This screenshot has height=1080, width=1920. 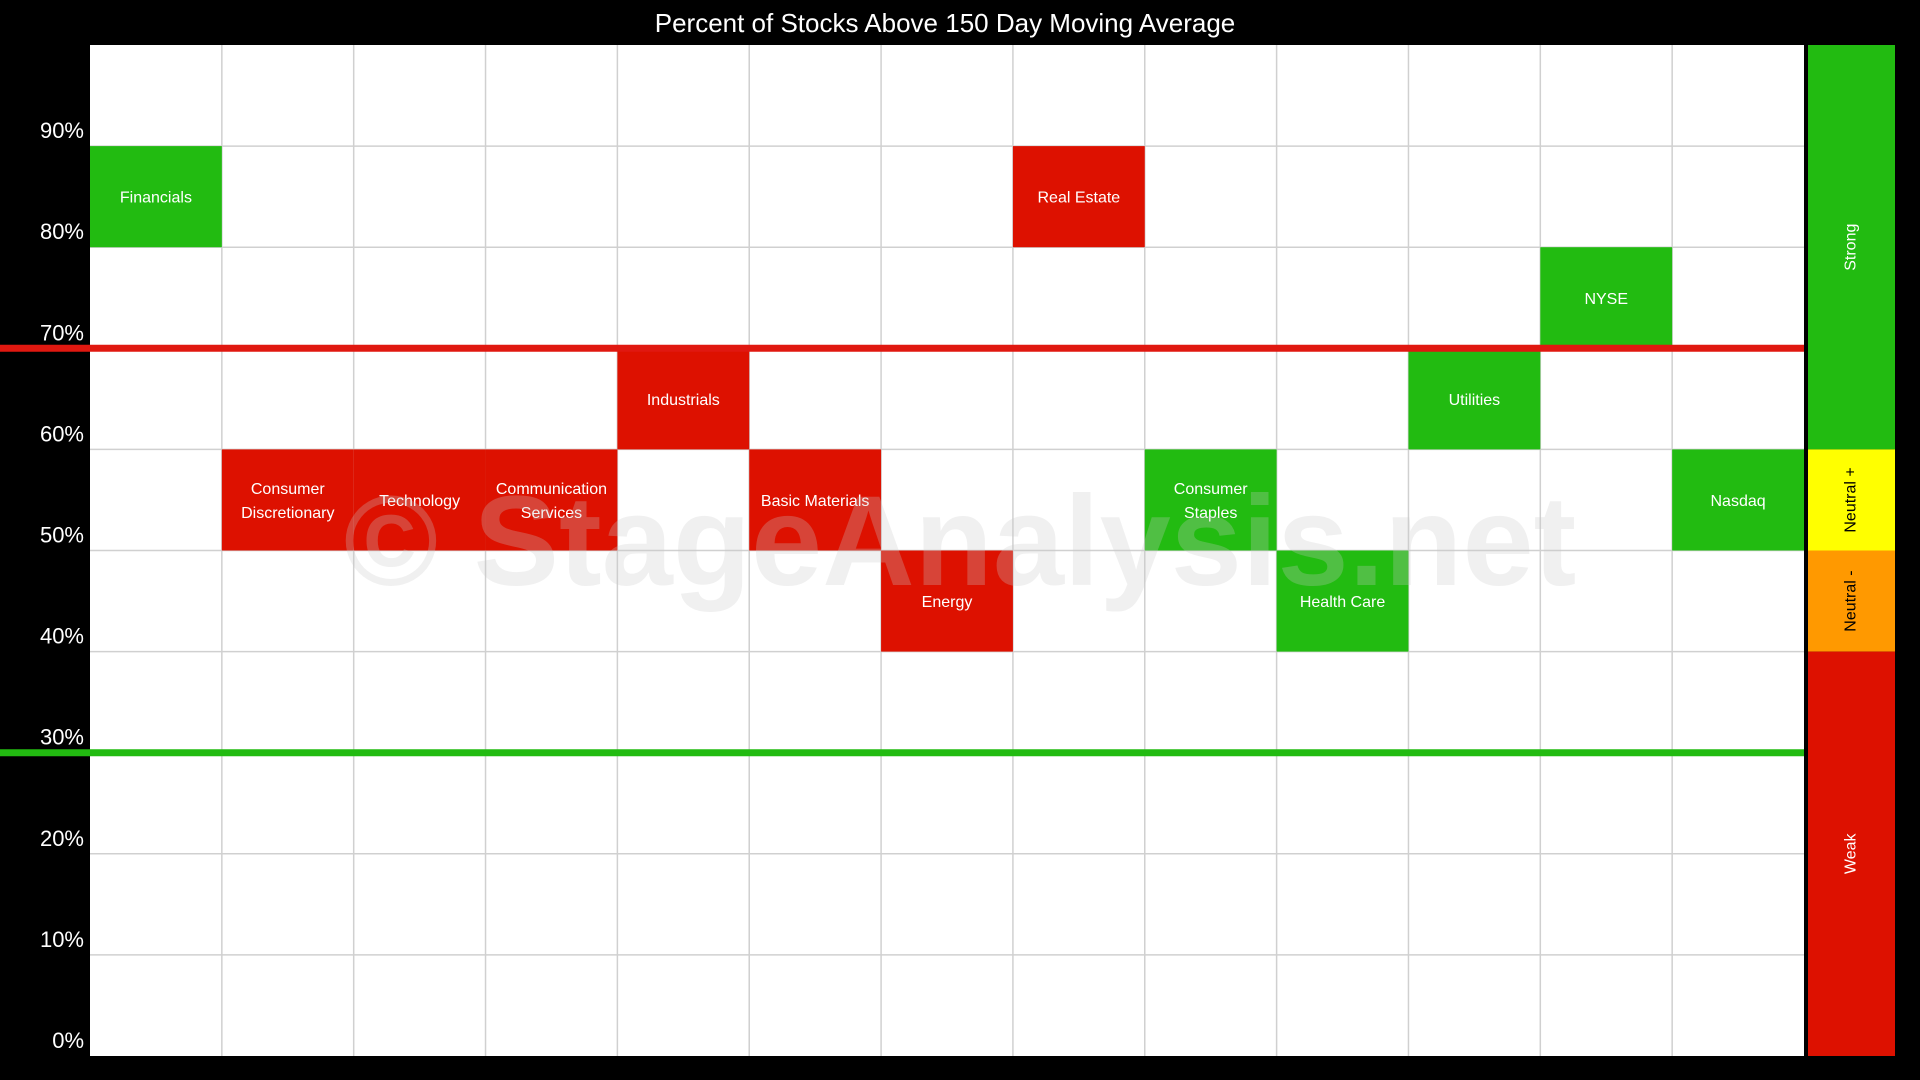 I want to click on cell-label: Staples, so click(x=1210, y=513).